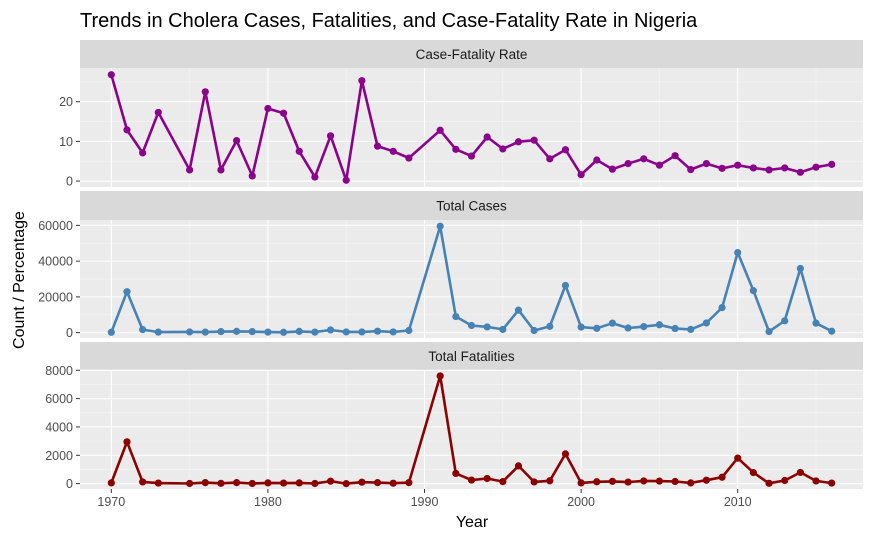 The width and height of the screenshot is (875, 540). What do you see at coordinates (581, 502) in the screenshot?
I see `x-tick-label: 2000` at bounding box center [581, 502].